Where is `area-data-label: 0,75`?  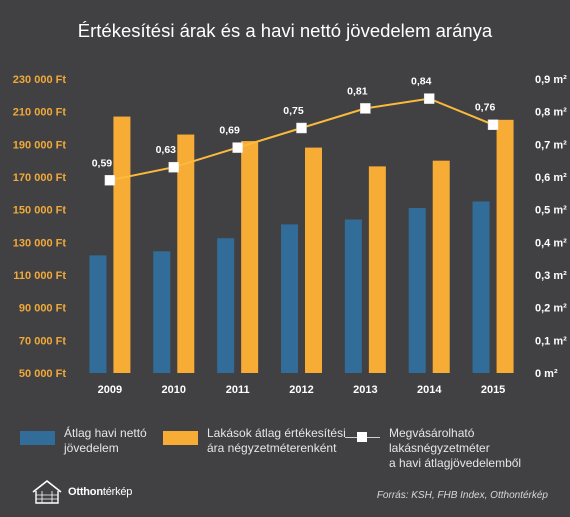
area-data-label: 0,75 is located at coordinates (293, 111).